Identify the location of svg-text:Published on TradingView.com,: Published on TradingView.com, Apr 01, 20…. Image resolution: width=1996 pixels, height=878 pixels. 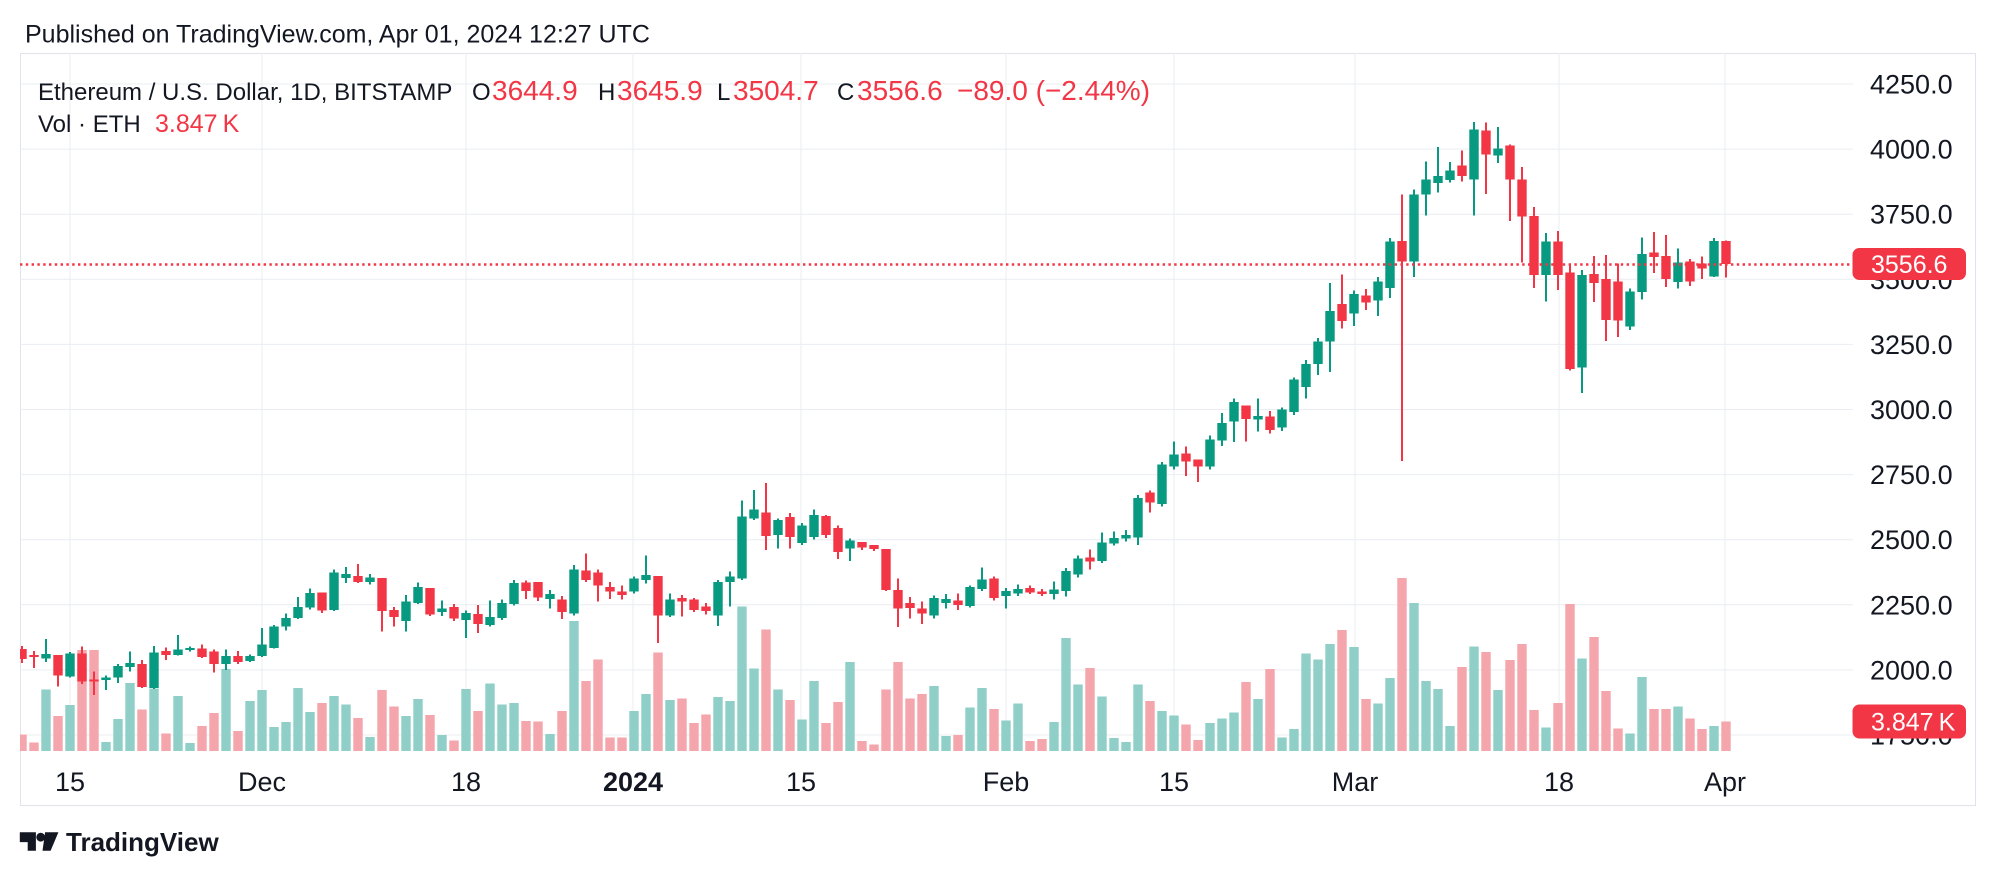
(337, 35).